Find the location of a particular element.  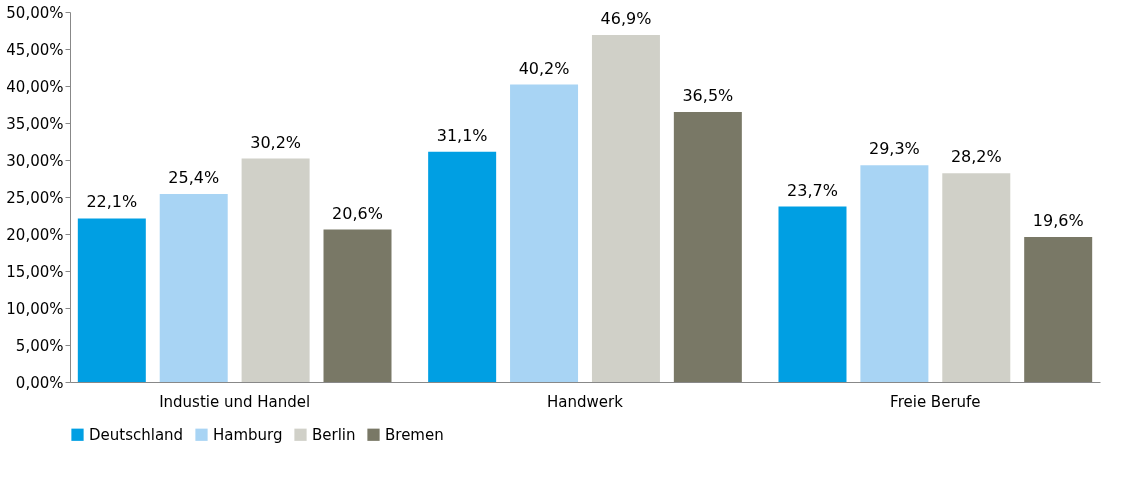

data-label: 40,2% is located at coordinates (544, 68).